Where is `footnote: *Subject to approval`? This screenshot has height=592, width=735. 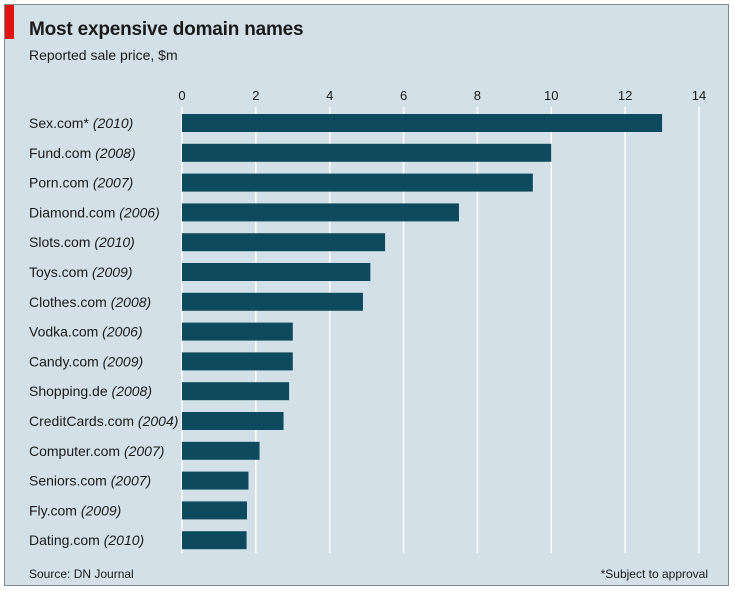 footnote: *Subject to approval is located at coordinates (654, 574).